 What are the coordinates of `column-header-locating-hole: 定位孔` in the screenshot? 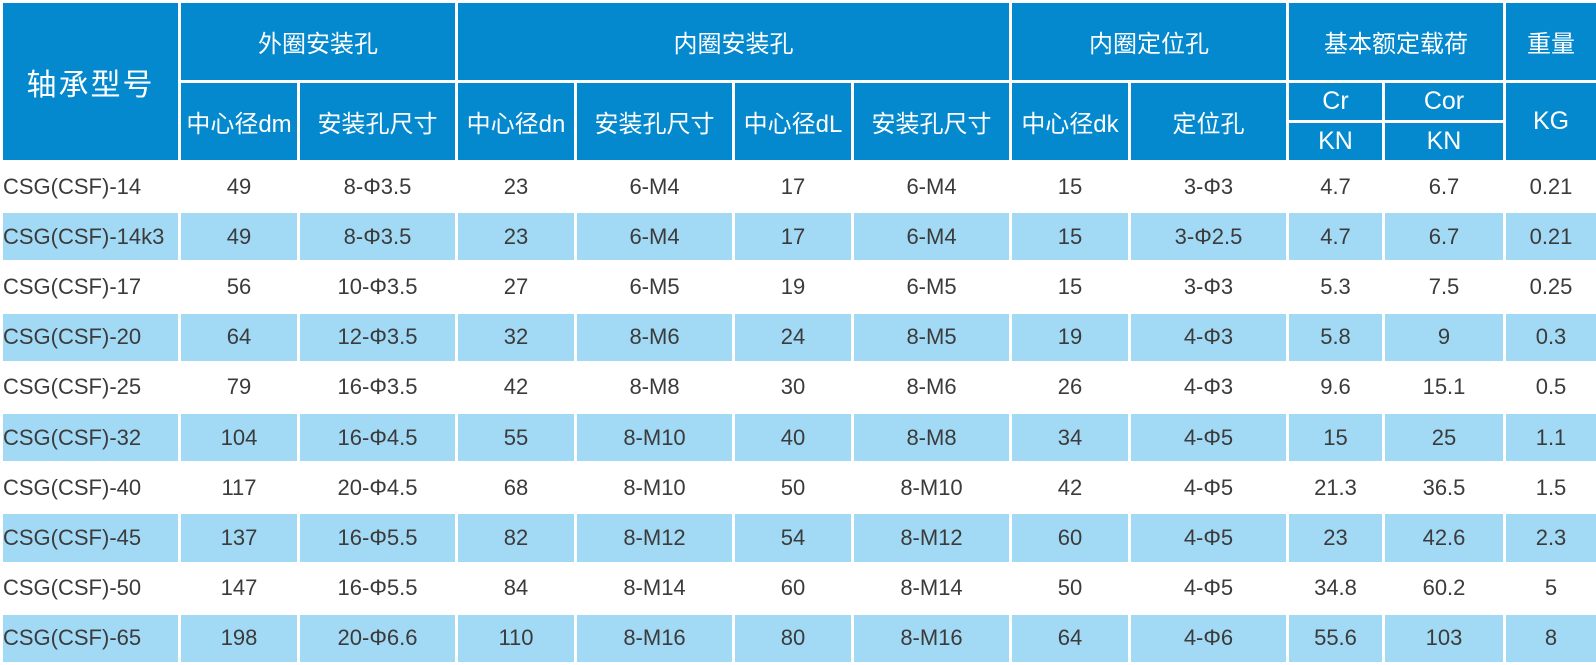 It's located at (1208, 121).